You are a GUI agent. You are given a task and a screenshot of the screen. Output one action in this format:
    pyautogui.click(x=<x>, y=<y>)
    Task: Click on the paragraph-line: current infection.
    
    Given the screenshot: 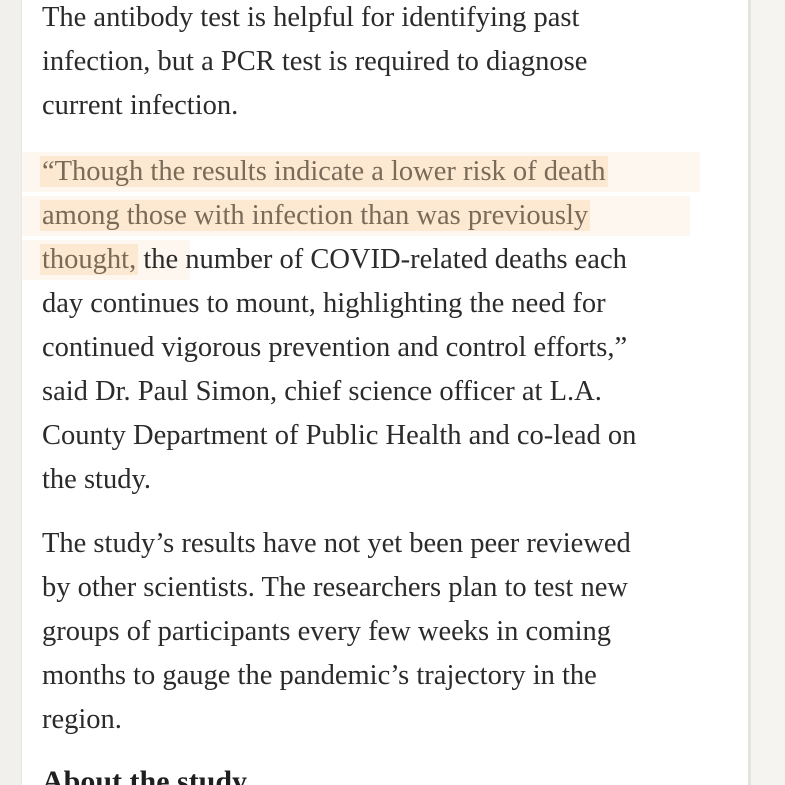 What is the action you would take?
    pyautogui.click(x=140, y=105)
    